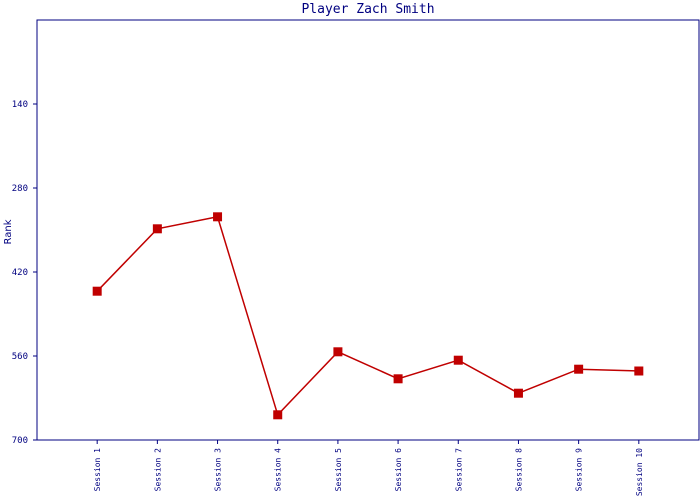 The image size is (700, 500). What do you see at coordinates (97, 470) in the screenshot?
I see `x-tick-label: Session 1` at bounding box center [97, 470].